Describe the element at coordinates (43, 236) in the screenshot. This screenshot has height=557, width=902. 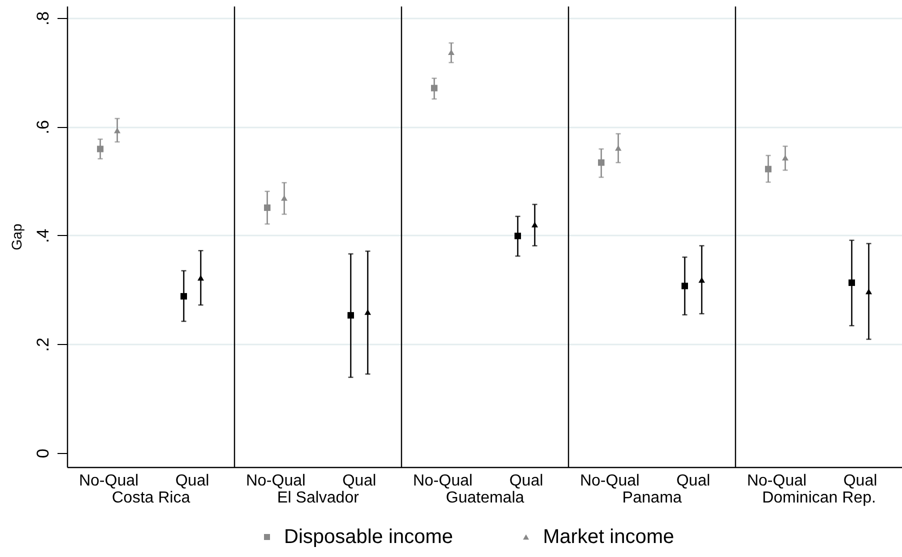
I see `y-tick-label: .4` at that location.